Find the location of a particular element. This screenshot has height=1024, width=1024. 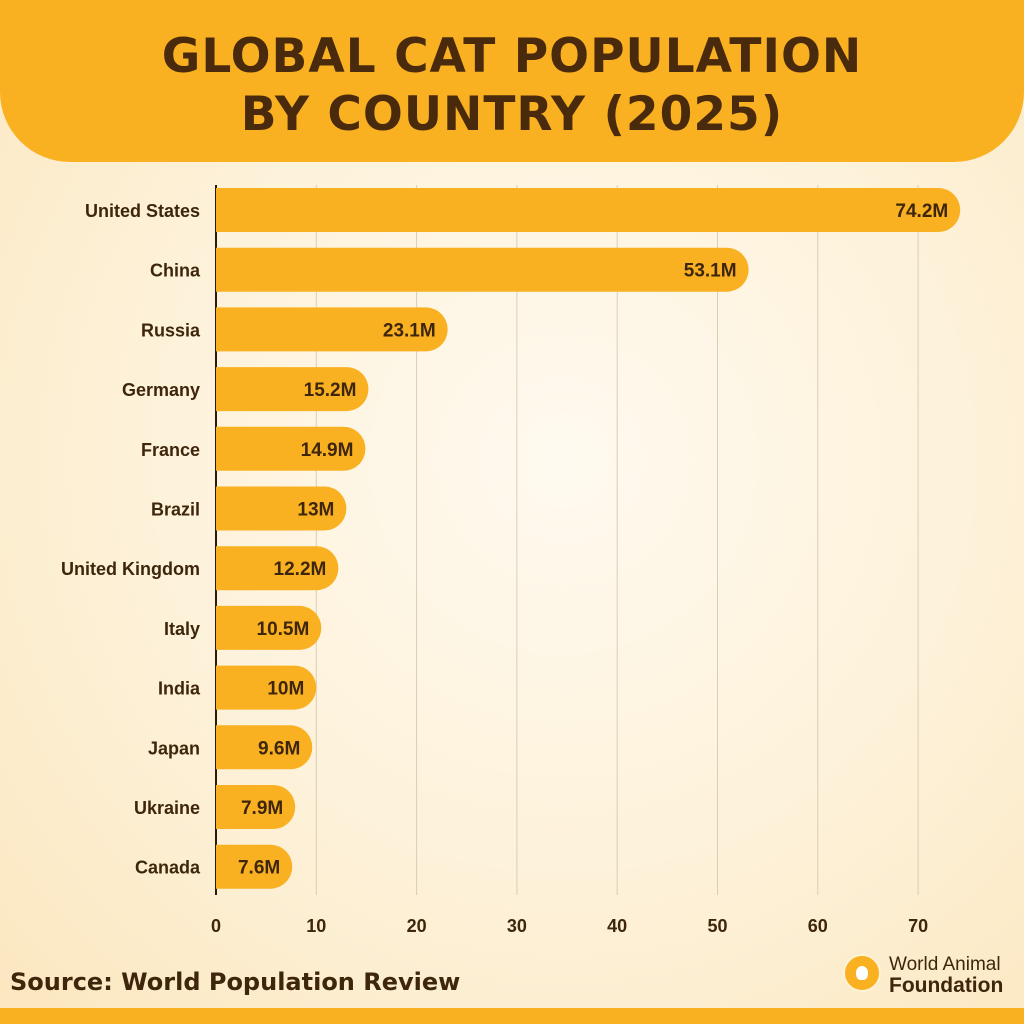

data-label: 10.5M is located at coordinates (283, 629).